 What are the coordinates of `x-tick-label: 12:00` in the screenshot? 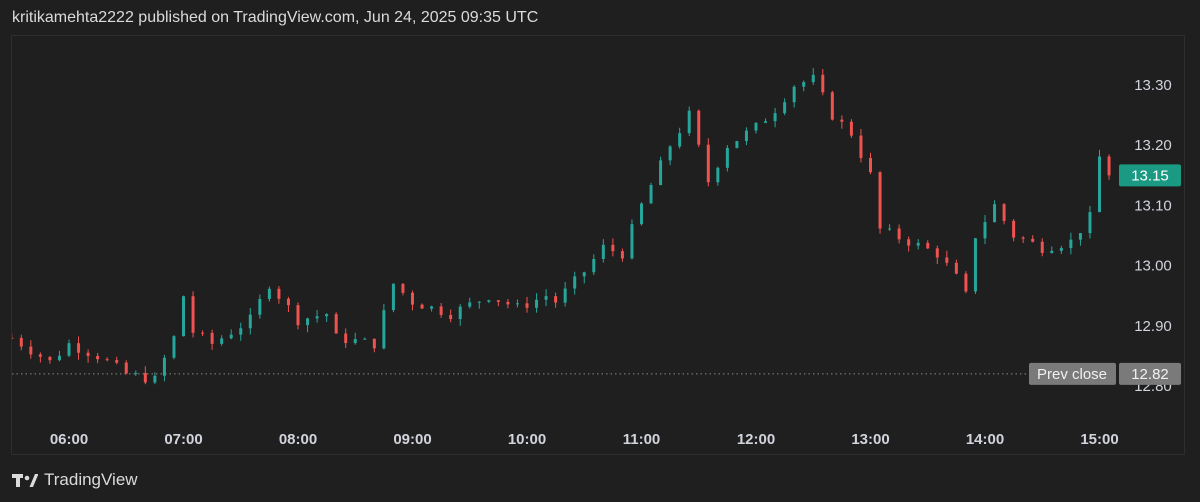 It's located at (756, 439).